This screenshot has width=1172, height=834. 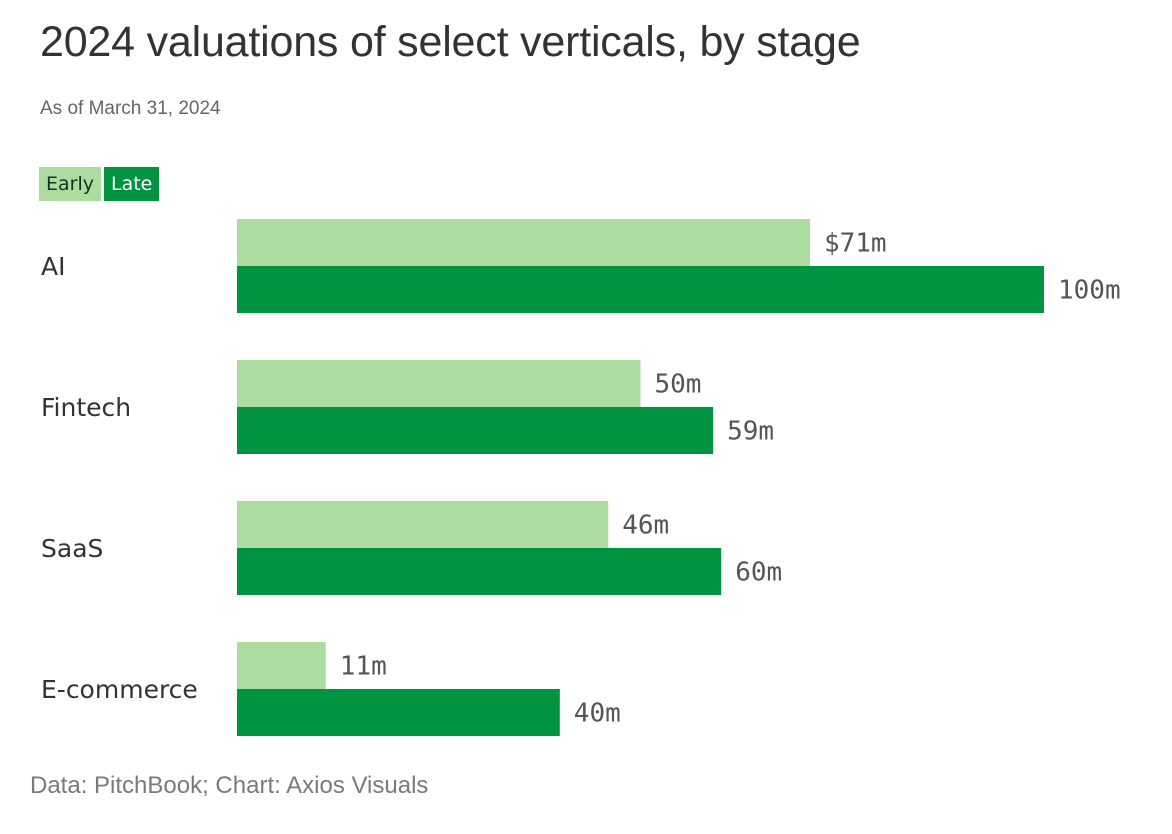 I want to click on chart-subtitle: As of March 31, 2024, so click(x=130, y=108).